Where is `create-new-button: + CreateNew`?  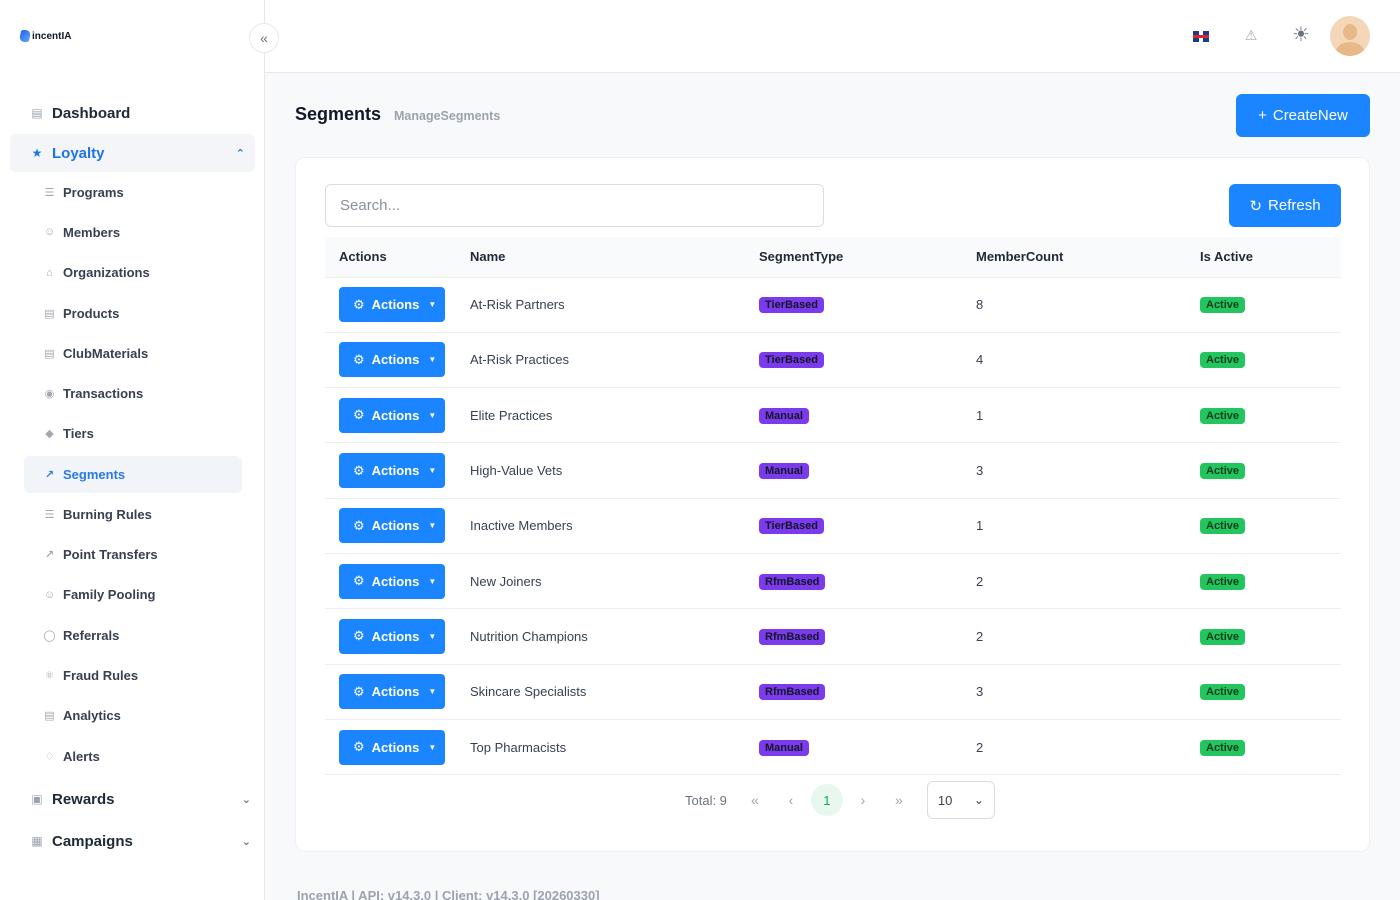
create-new-button: + CreateNew is located at coordinates (1303, 115).